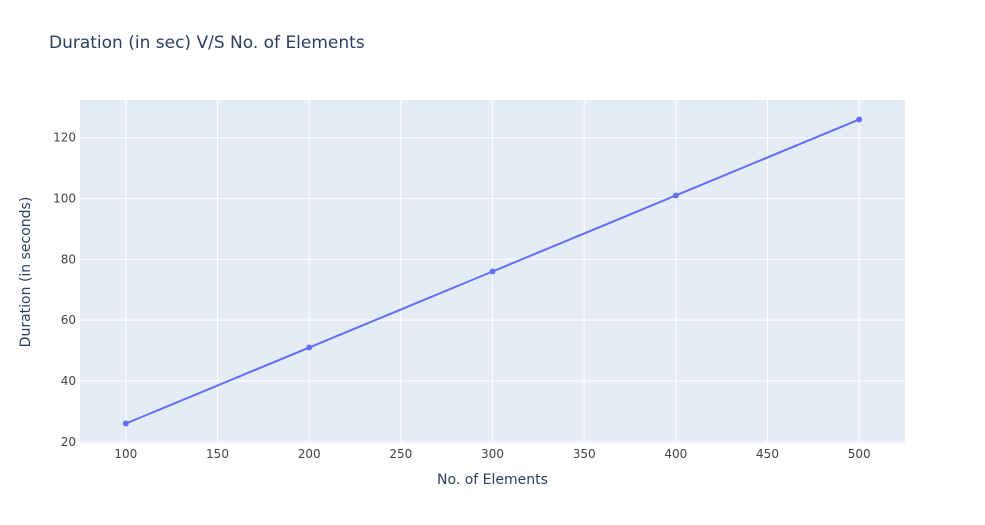  Describe the element at coordinates (859, 454) in the screenshot. I see `x-tick-label: 500` at that location.